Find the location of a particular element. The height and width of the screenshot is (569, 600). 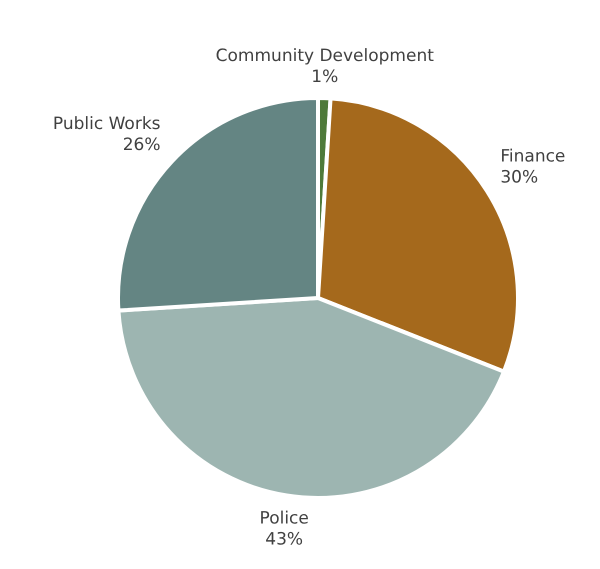

slice-label: Community Development is located at coordinates (325, 56).